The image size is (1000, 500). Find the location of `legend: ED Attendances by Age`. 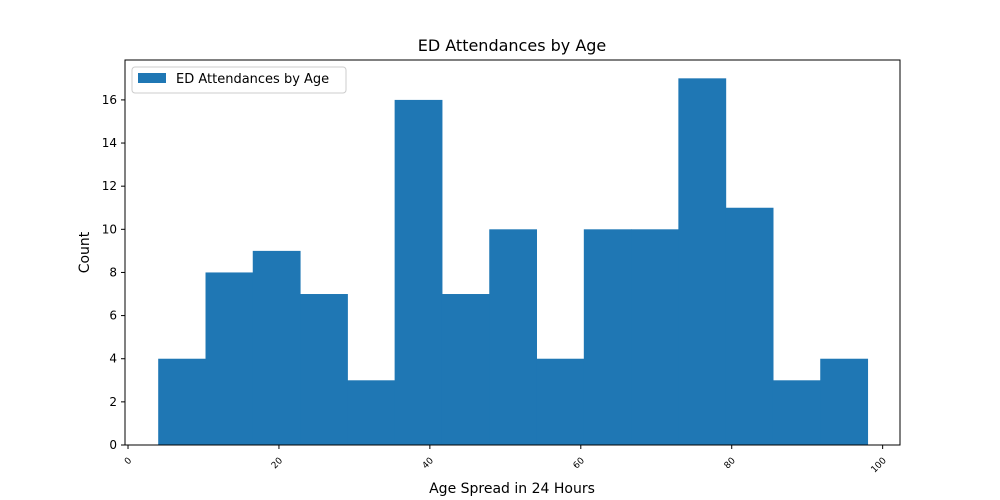

legend: ED Attendances by Age is located at coordinates (239, 80).